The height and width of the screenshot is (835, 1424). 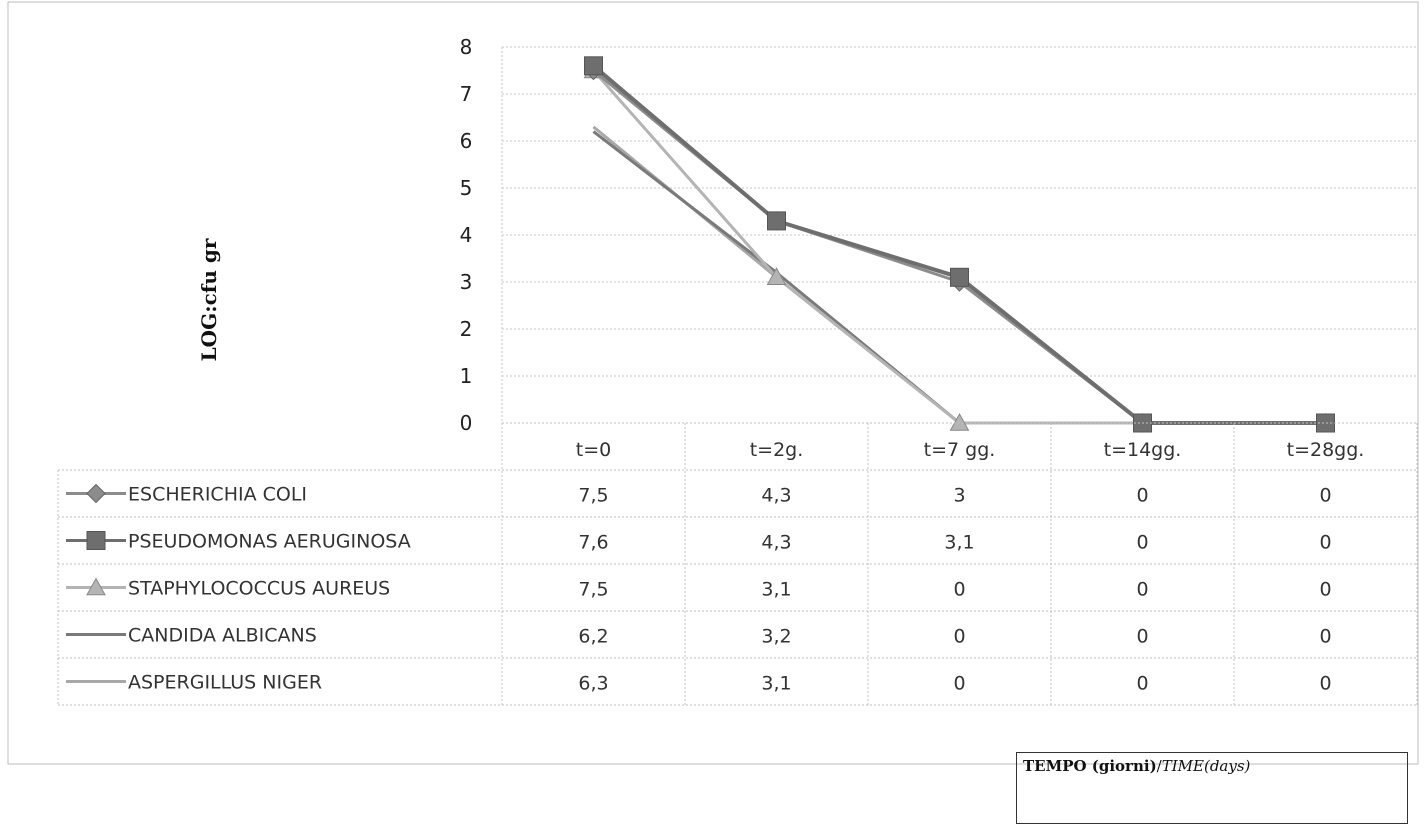 I want to click on y-tick-7: 7, so click(x=466, y=94).